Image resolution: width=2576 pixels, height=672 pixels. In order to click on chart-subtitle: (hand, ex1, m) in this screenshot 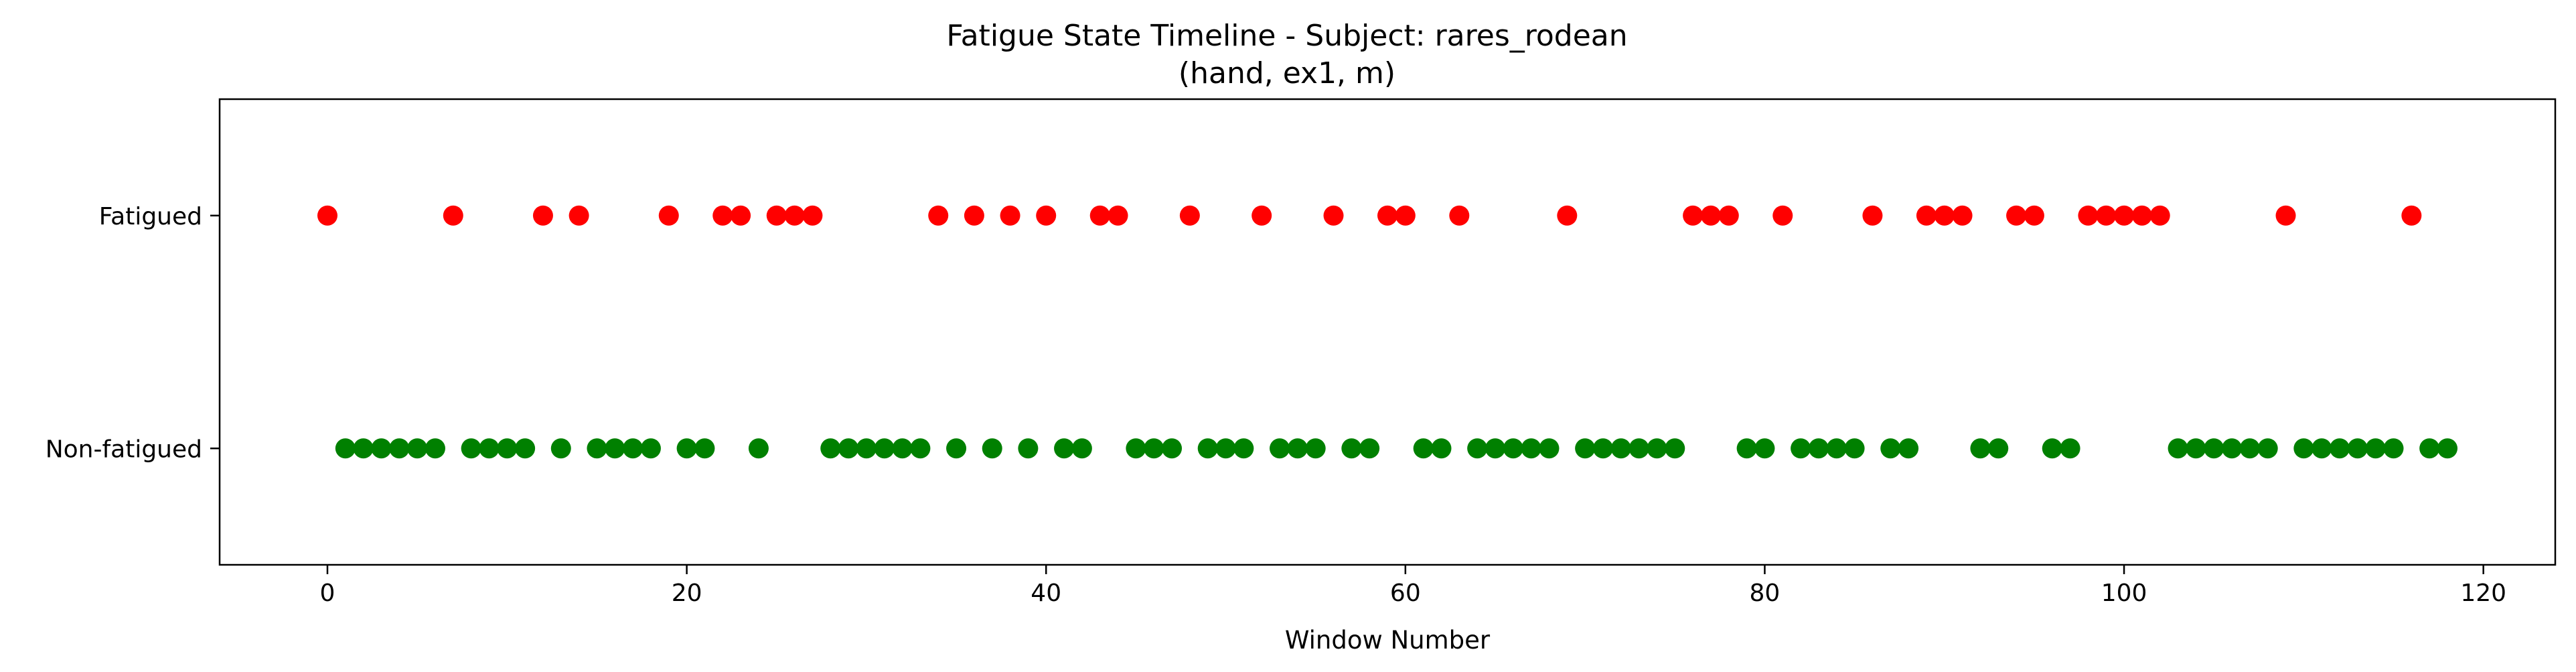, I will do `click(1287, 73)`.